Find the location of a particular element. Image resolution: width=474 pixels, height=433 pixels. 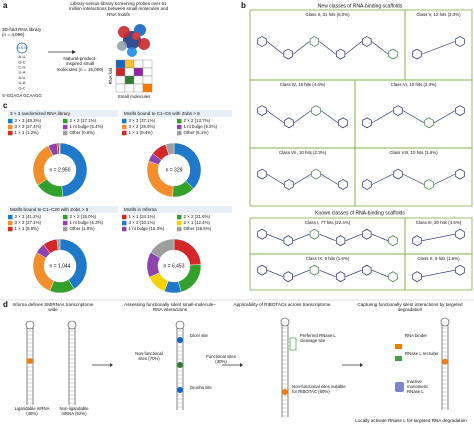

mrna-label: Ligandable mRNA (48%) is located at coordinates (32, 411).